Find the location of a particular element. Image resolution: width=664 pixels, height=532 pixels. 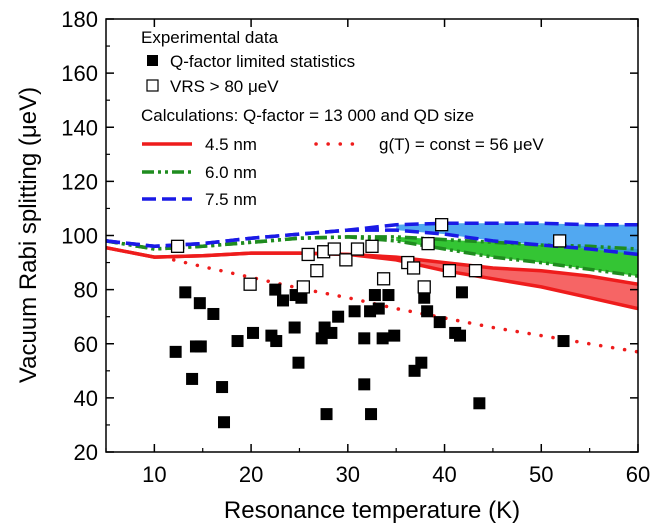

band-45nm is located at coordinates (517, 283).